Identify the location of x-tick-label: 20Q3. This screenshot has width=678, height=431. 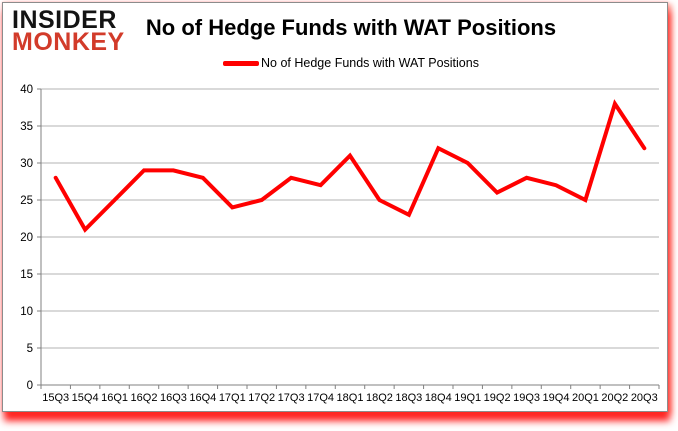
(644, 398).